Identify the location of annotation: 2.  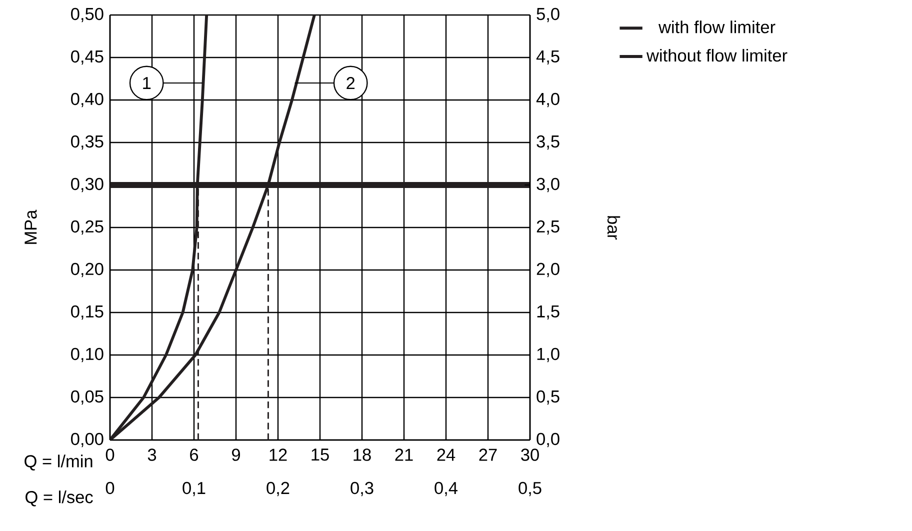
(350, 83).